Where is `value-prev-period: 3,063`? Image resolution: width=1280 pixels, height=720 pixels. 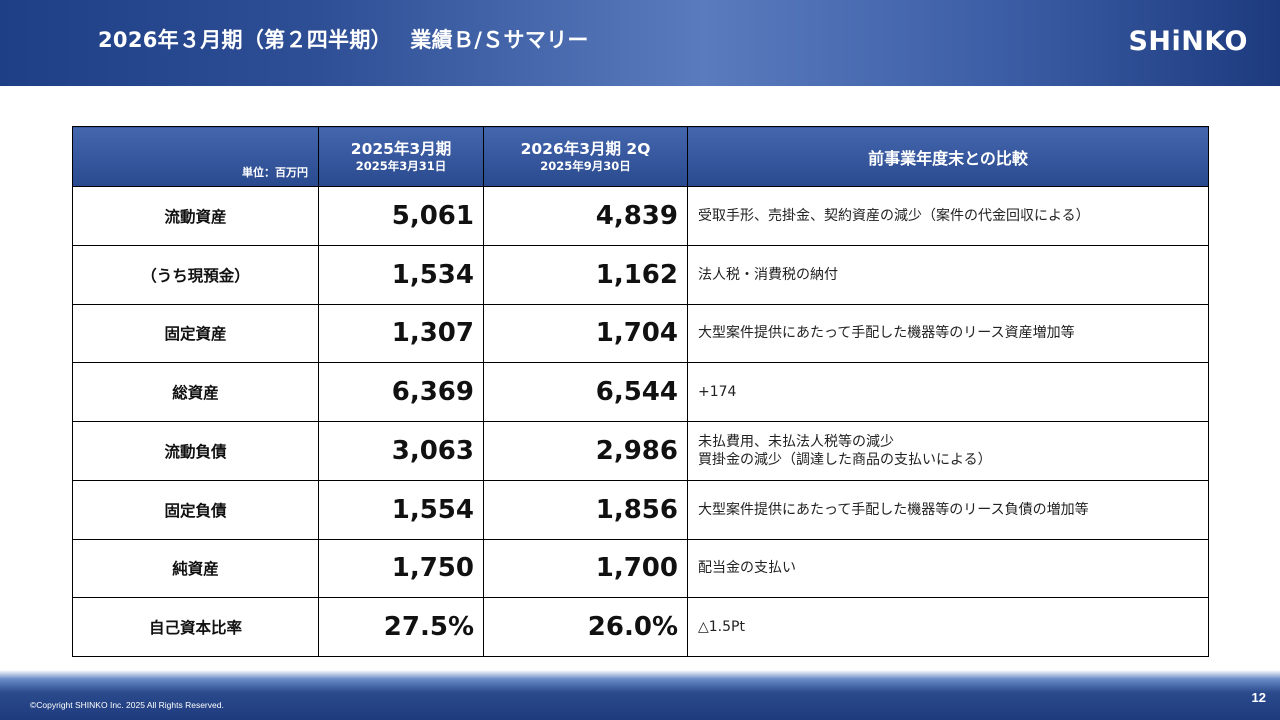
value-prev-period: 3,063 is located at coordinates (401, 451).